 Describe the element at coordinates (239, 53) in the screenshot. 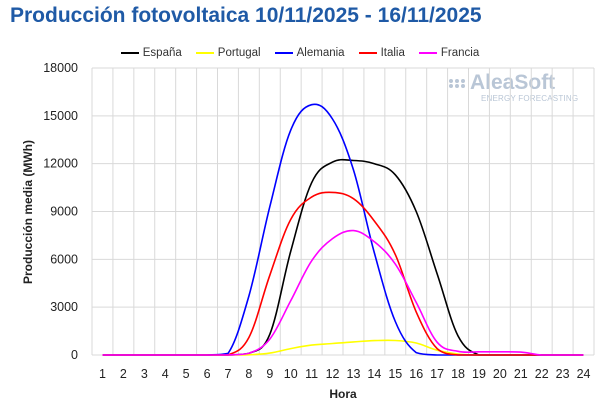

I see `legend-label: Portugal` at that location.